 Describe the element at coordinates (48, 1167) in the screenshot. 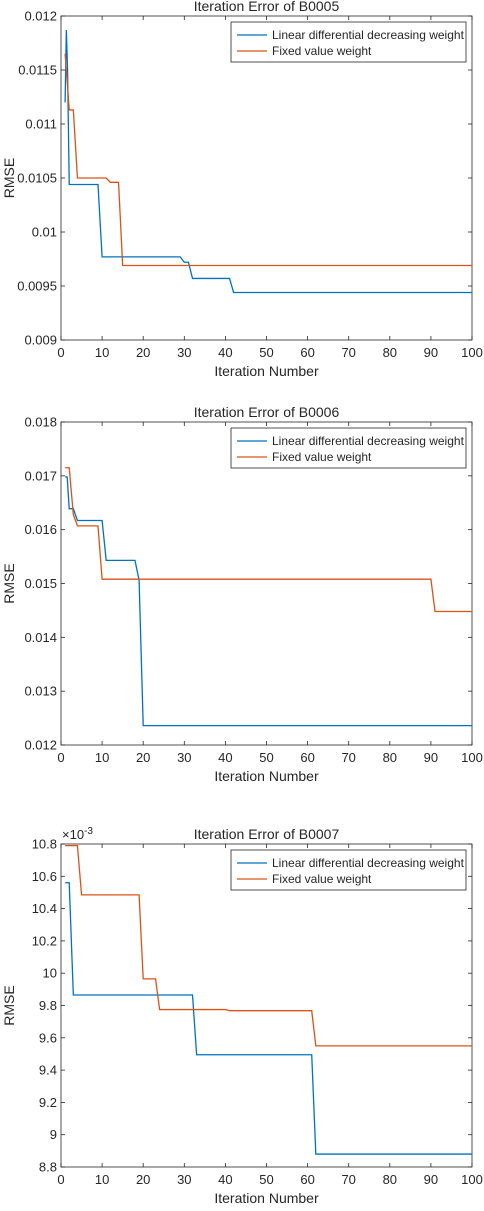

I see `y-tick-label: 8.8` at that location.